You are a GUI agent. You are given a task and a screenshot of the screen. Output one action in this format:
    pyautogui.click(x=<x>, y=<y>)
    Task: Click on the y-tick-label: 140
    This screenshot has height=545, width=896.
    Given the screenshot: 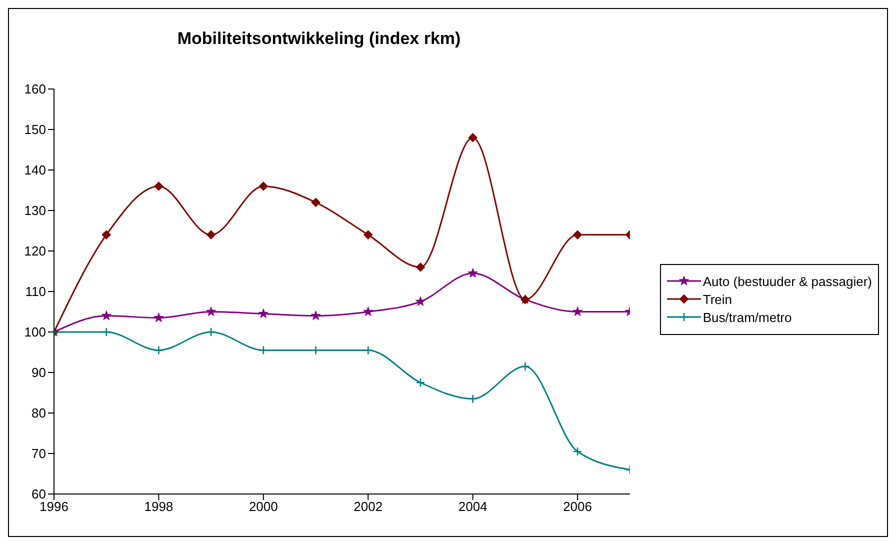 What is the action you would take?
    pyautogui.click(x=35, y=170)
    